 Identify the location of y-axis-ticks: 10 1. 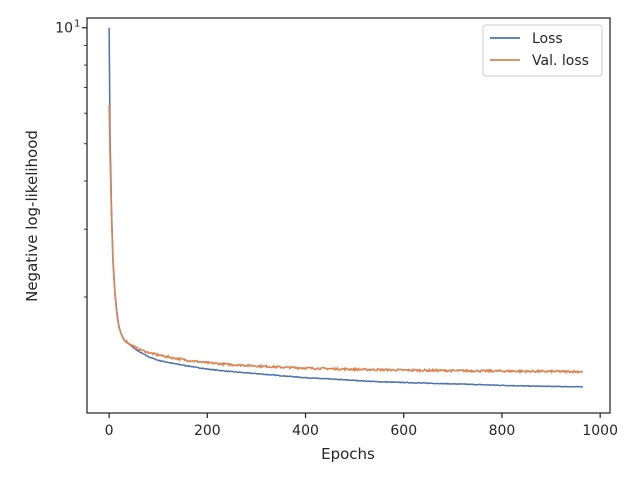
(71, 158).